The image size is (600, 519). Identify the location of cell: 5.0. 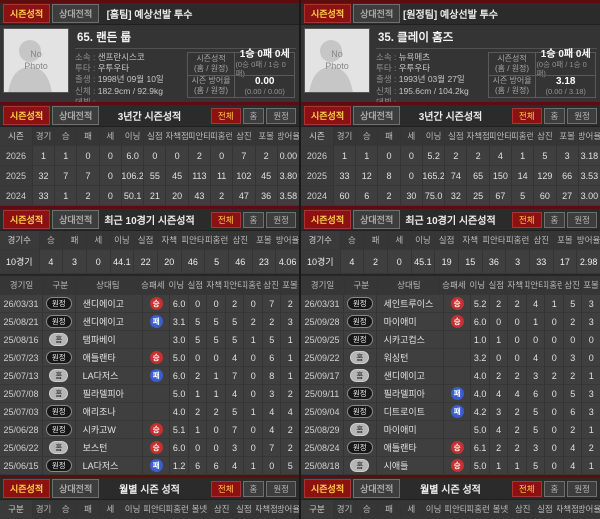
(179, 358).